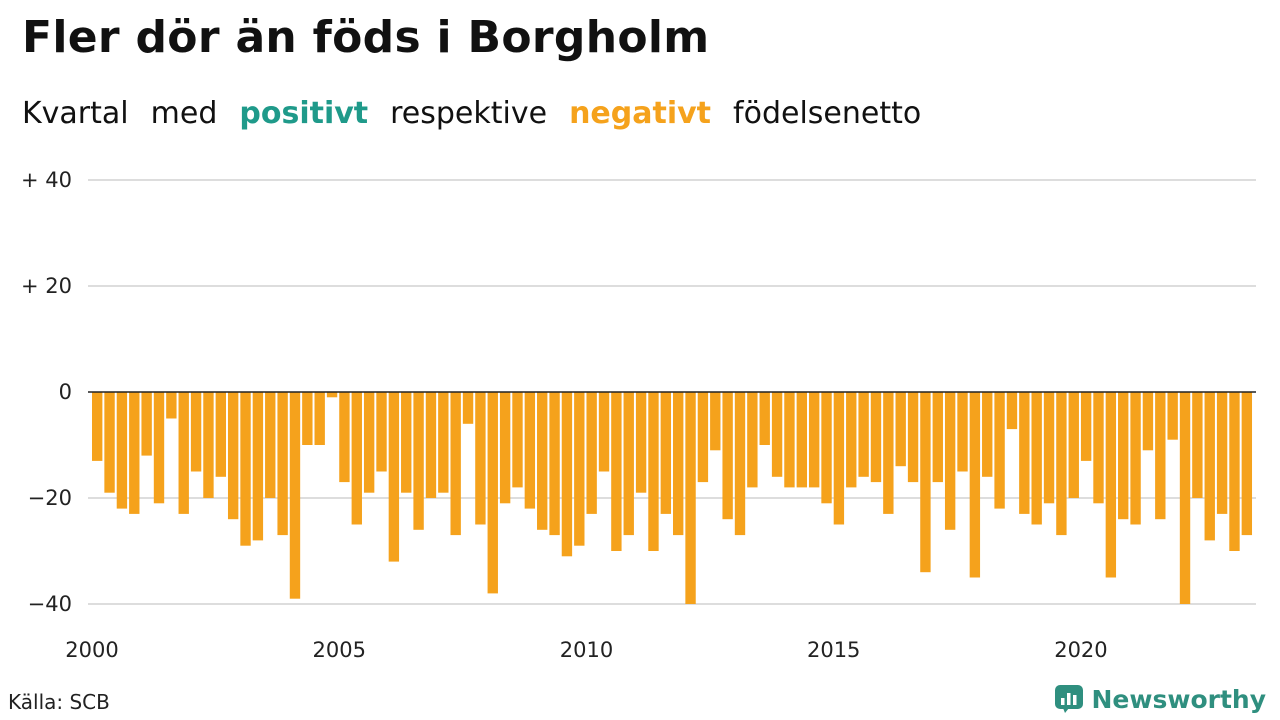 The height and width of the screenshot is (720, 1280). I want to click on chart-title: Fler dör än föds i Borgholm, so click(366, 37).